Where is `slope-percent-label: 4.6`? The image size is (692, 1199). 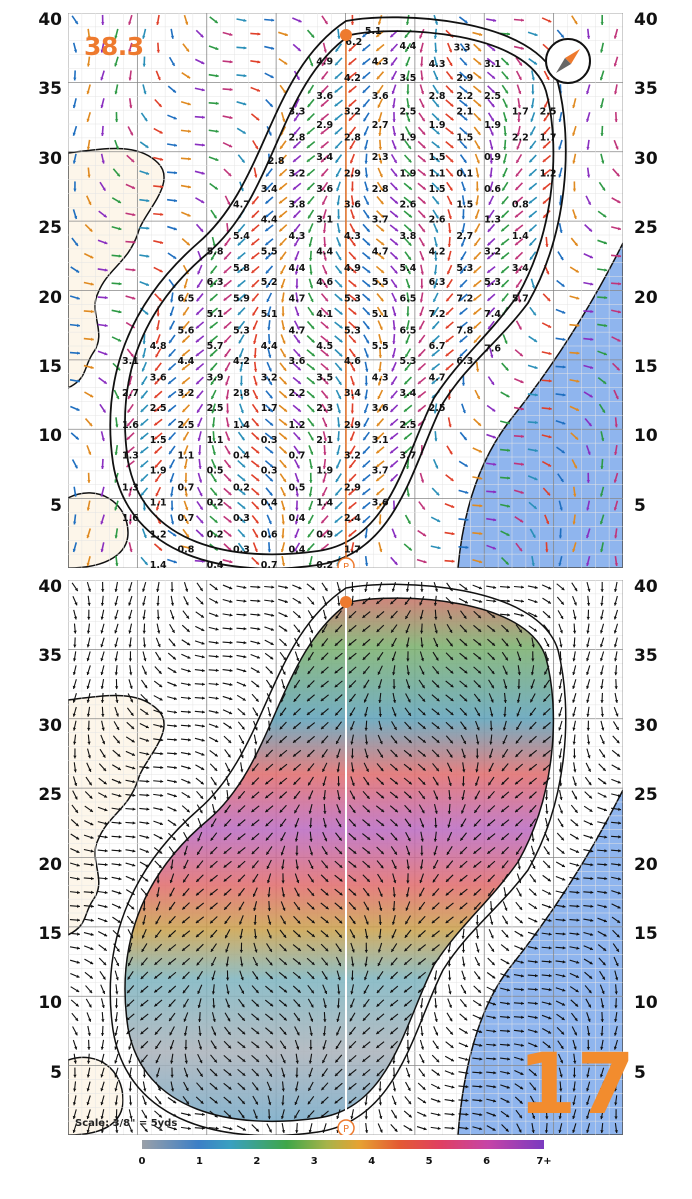 slope-percent-label: 4.6 is located at coordinates (352, 361).